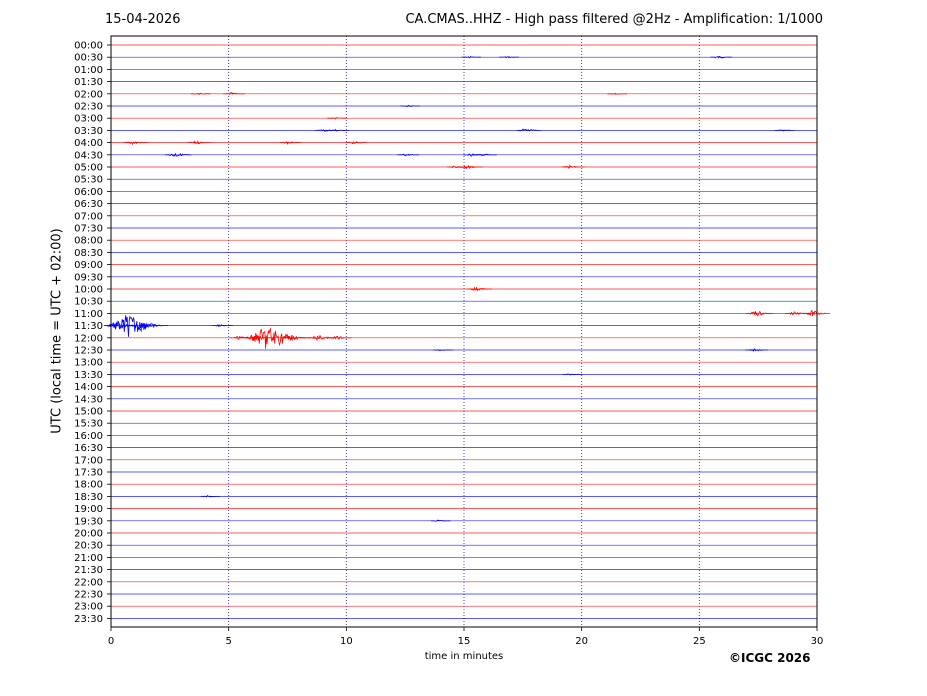 This screenshot has height=696, width=927. I want to click on y-tick-label: 13:00, so click(88, 363).